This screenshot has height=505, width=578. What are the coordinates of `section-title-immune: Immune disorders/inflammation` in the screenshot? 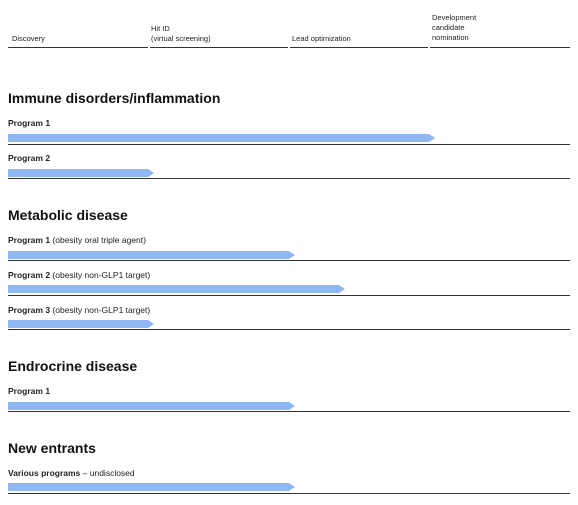 It's located at (114, 98).